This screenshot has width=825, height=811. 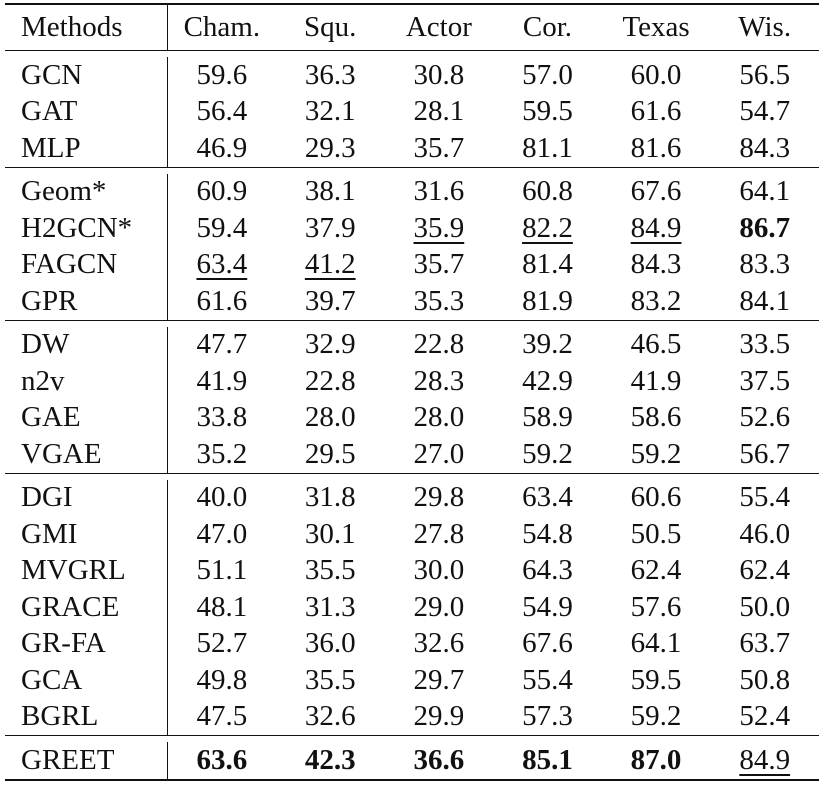 I want to click on score-value: 29.5, so click(x=330, y=453).